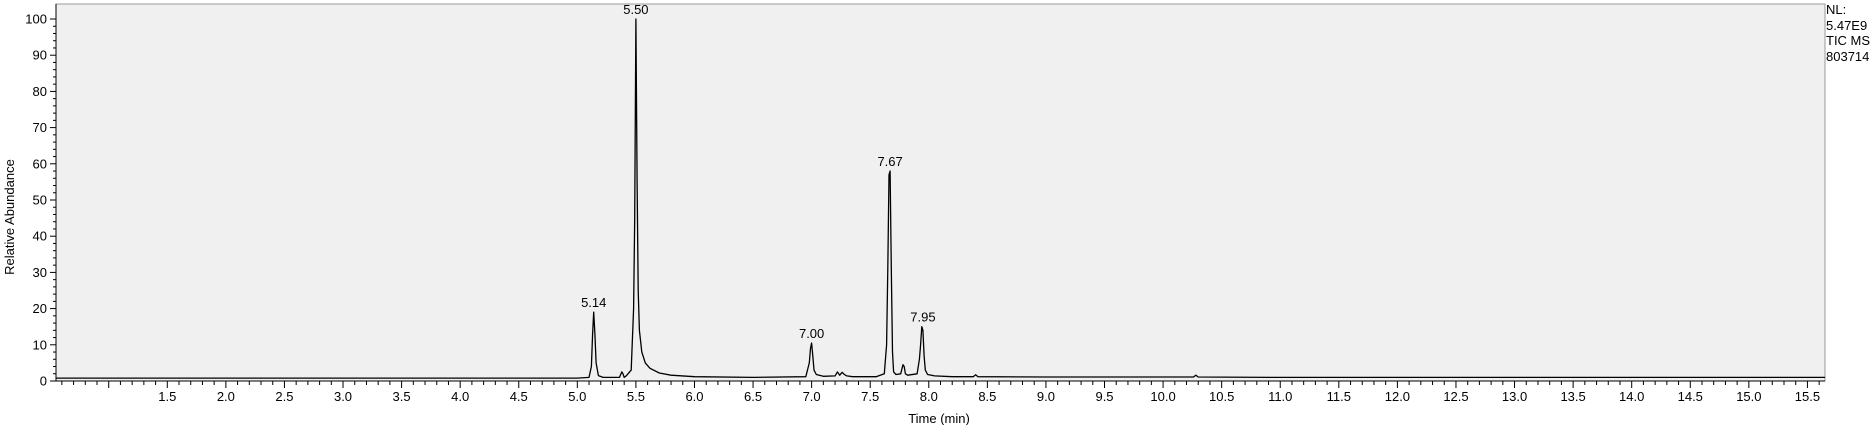 The height and width of the screenshot is (425, 1874). I want to click on x-tick-label: 9.5, so click(1104, 396).